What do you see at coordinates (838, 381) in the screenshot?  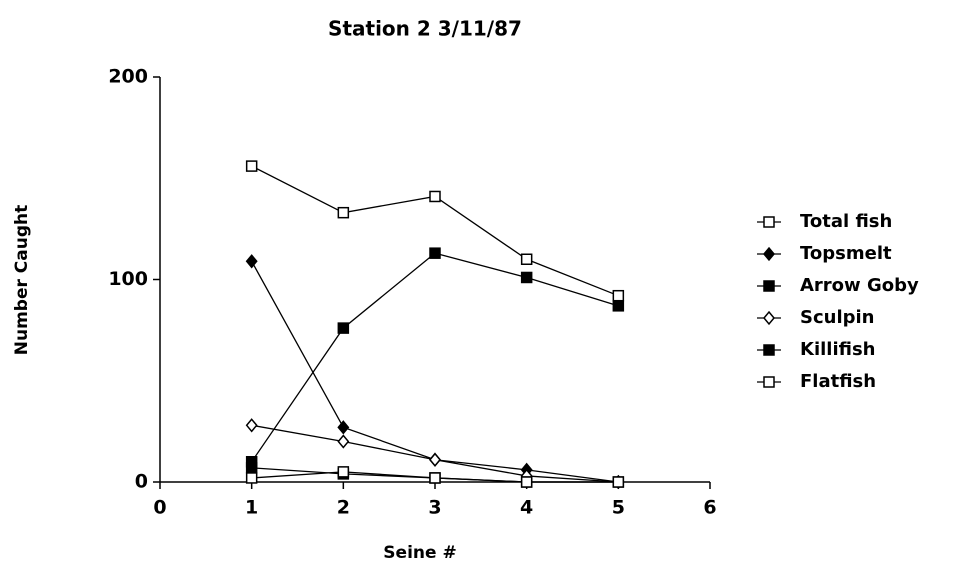 I see `legend-label: Flatfish` at bounding box center [838, 381].